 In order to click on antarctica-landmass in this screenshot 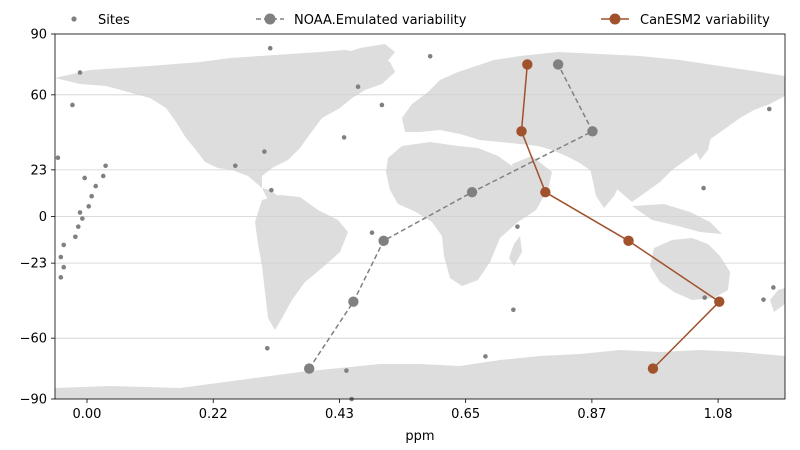, I will do `click(420, 374)`.